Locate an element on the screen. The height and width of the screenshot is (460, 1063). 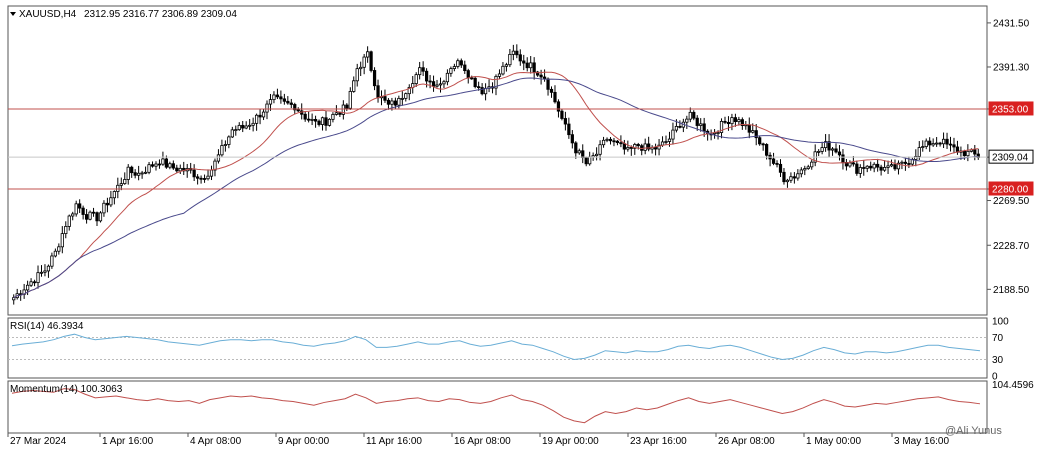
time-tick-label: 19 Apr 00:00 is located at coordinates (570, 441).